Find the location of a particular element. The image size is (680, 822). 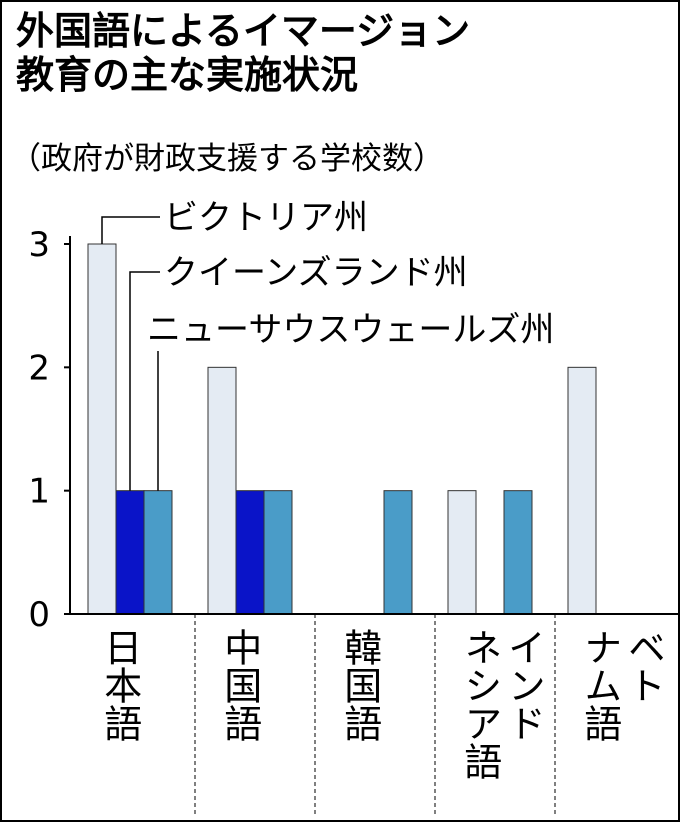

y-tick-label: 0 is located at coordinates (39, 615).